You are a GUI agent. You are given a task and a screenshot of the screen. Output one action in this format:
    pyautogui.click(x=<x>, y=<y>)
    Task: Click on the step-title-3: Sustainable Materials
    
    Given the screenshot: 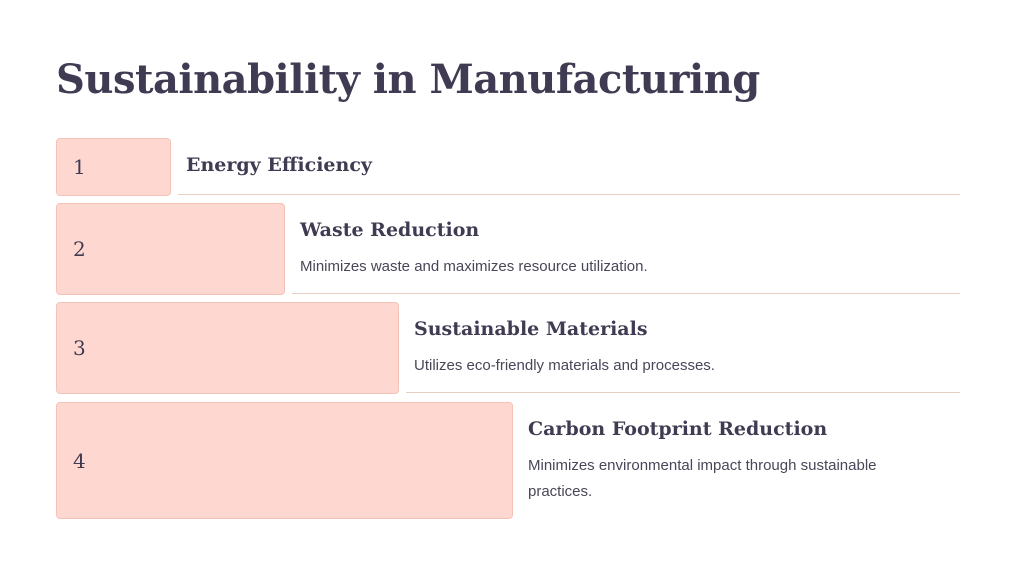 What is the action you would take?
    pyautogui.click(x=531, y=329)
    